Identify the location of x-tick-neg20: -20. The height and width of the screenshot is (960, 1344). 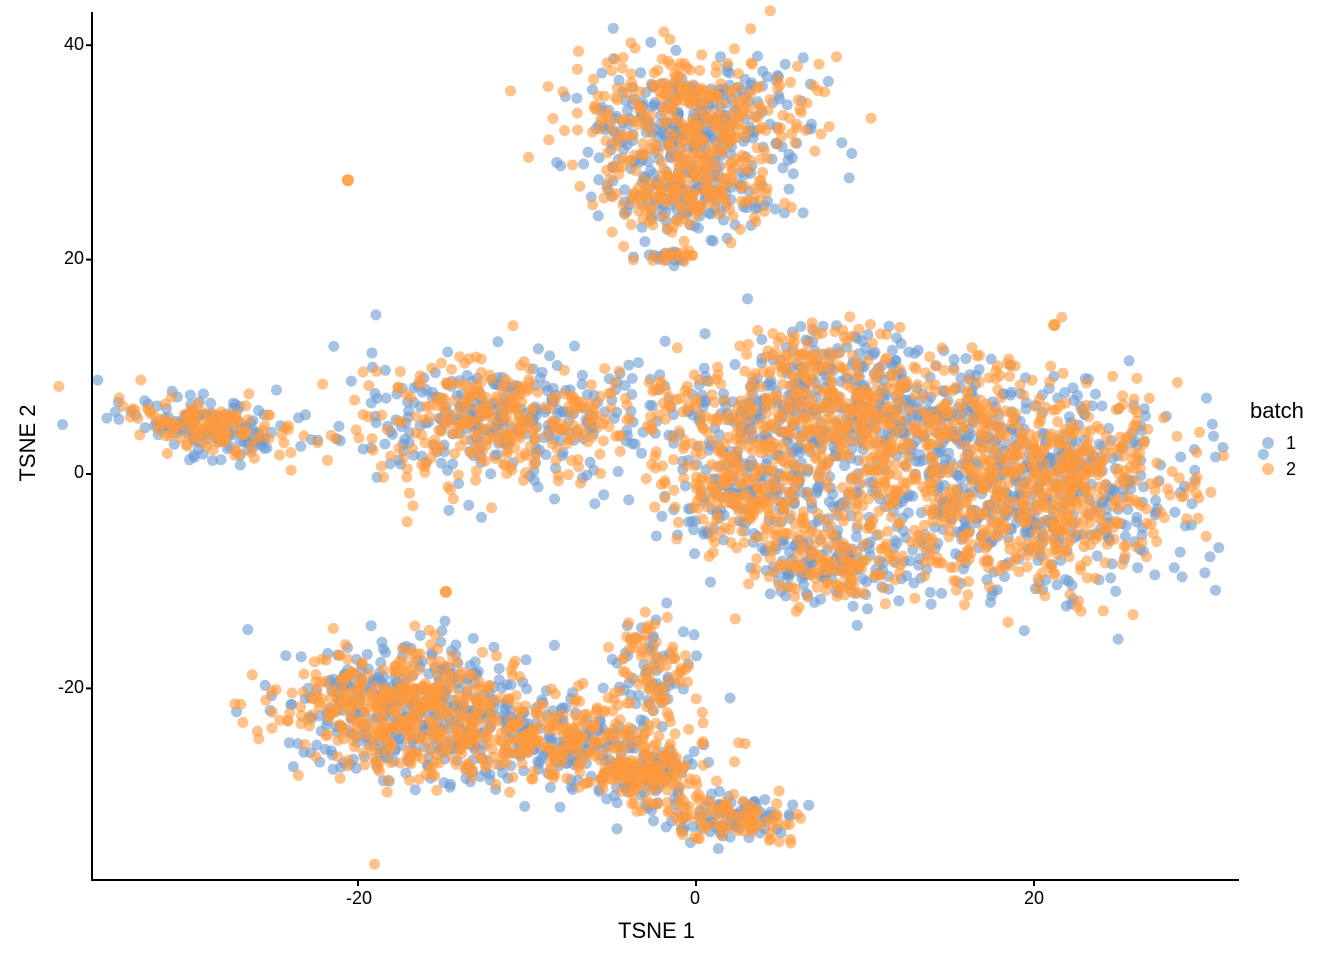
(358, 898).